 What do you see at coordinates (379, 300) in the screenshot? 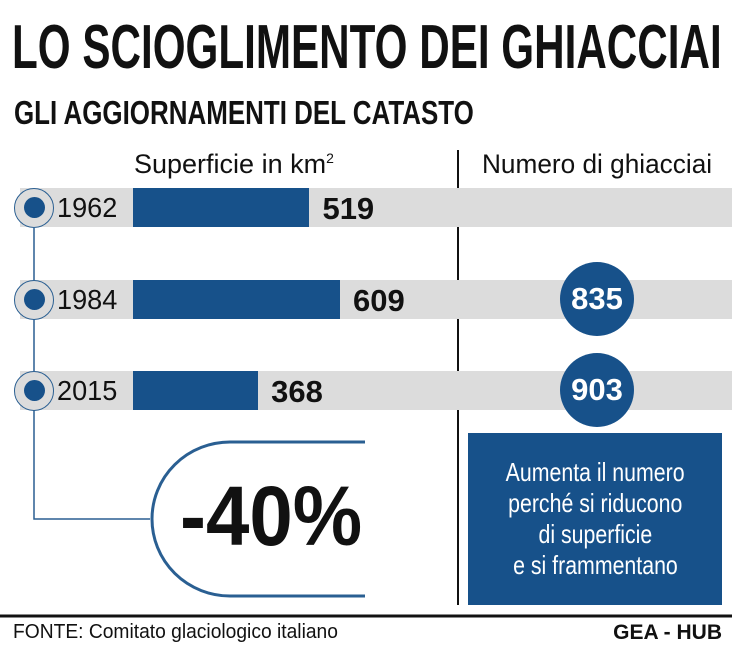
I see `area-value-label: 609` at bounding box center [379, 300].